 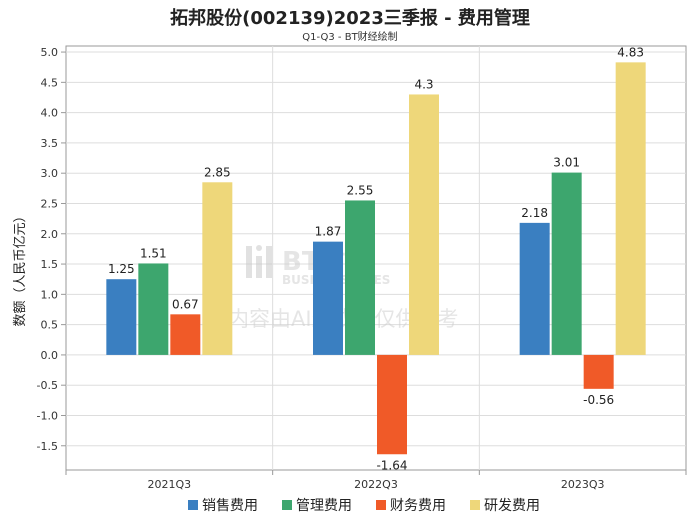 I want to click on data-label: 4.3, so click(x=423, y=84).